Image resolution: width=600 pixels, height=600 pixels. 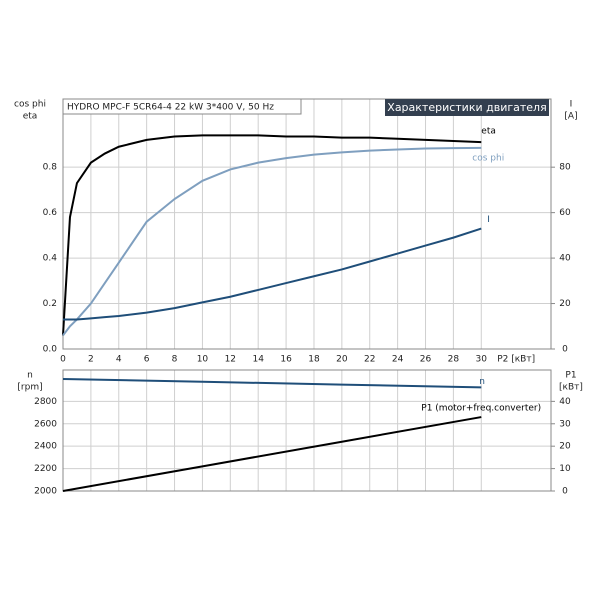 What do you see at coordinates (286, 360) in the screenshot?
I see `x-tick-label: 16` at bounding box center [286, 360].